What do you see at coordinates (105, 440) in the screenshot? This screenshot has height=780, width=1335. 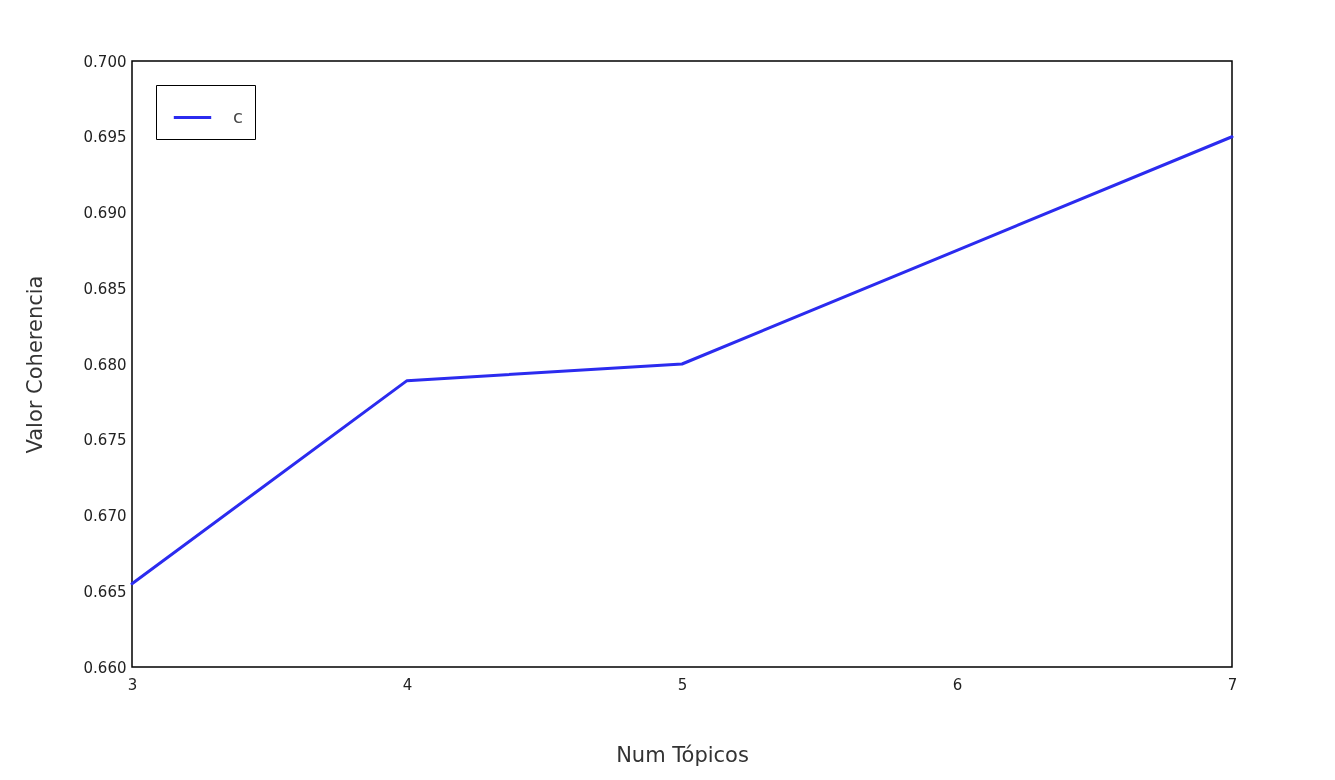 I see `y-tick-label: 0.675` at bounding box center [105, 440].